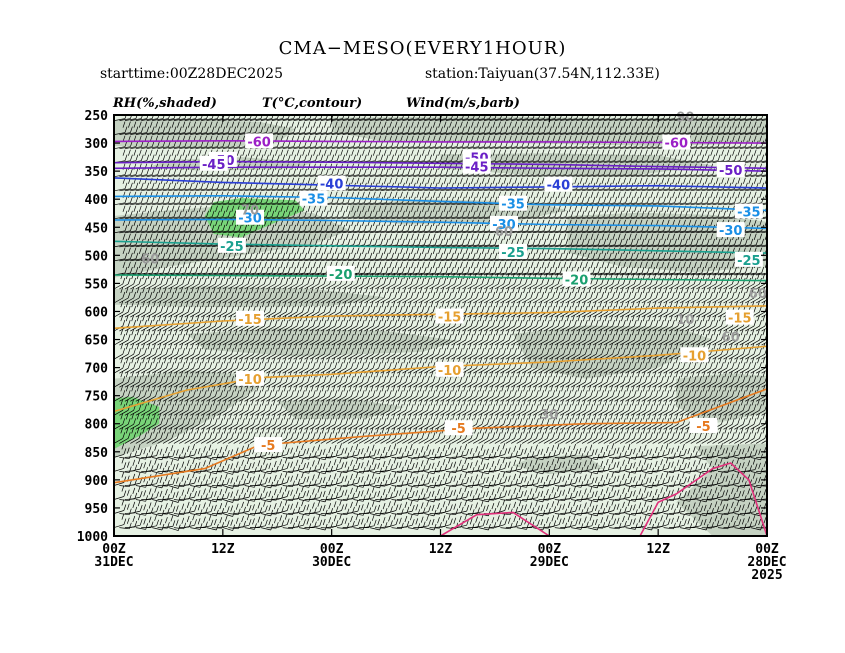 Image resolution: width=845 pixels, height=653 pixels. Describe the element at coordinates (576, 279) in the screenshot. I see `contour-label-bg` at that location.